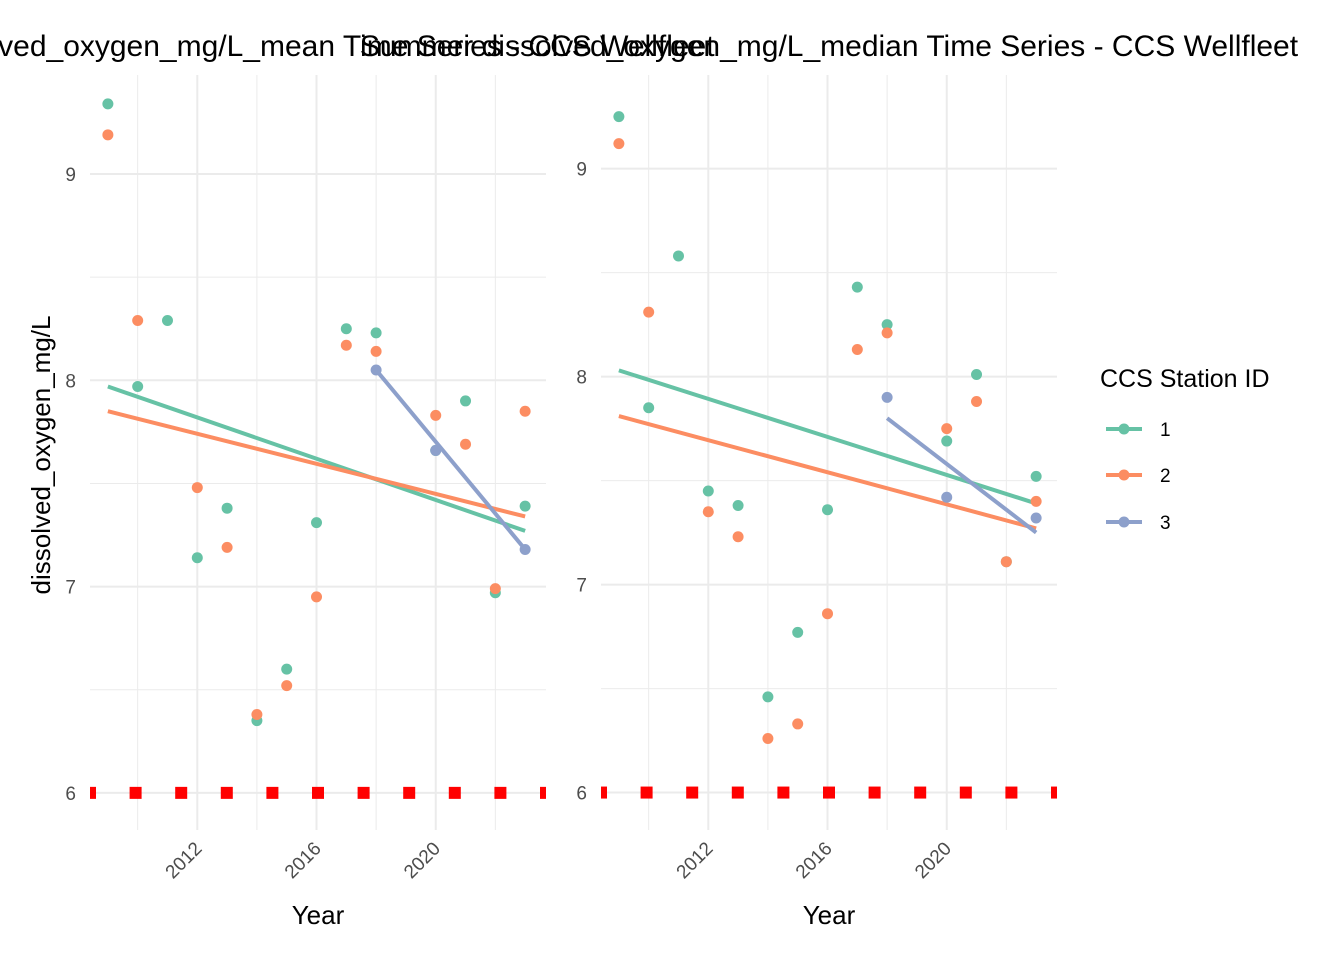  What do you see at coordinates (1165, 476) in the screenshot?
I see `legend-label-2: 2` at bounding box center [1165, 476].